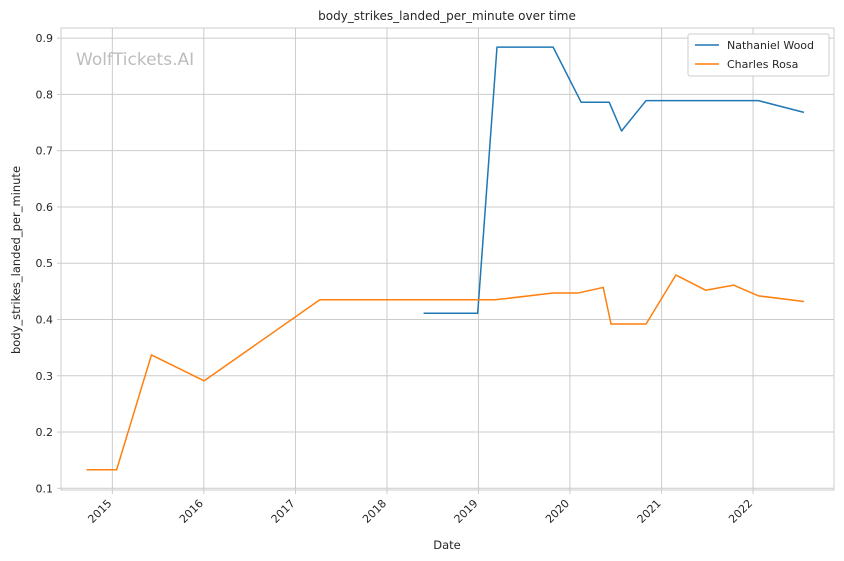  What do you see at coordinates (45, 151) in the screenshot?
I see `y-tick-label: 0.7` at bounding box center [45, 151].